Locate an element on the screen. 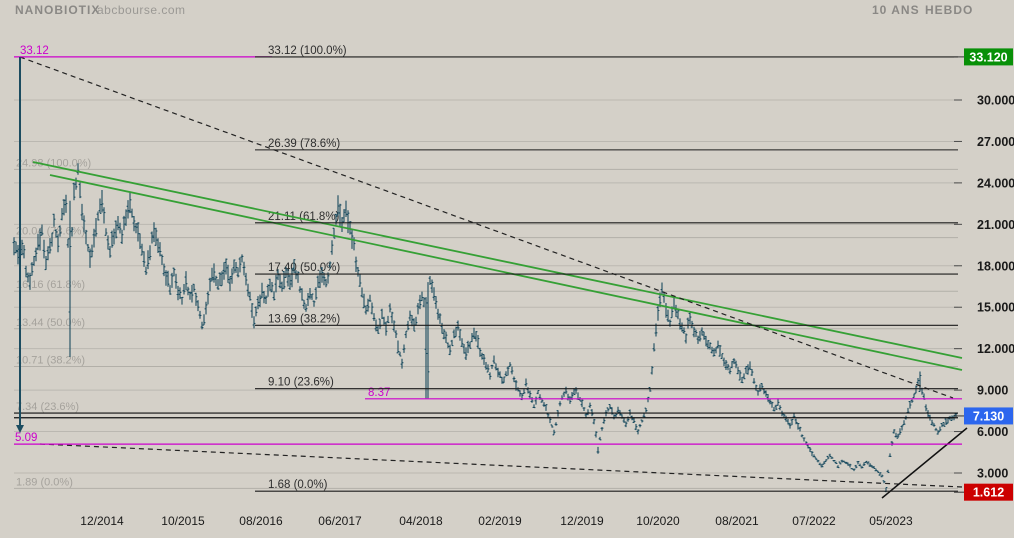  y-axis-label: 15.000 is located at coordinates (995, 308).